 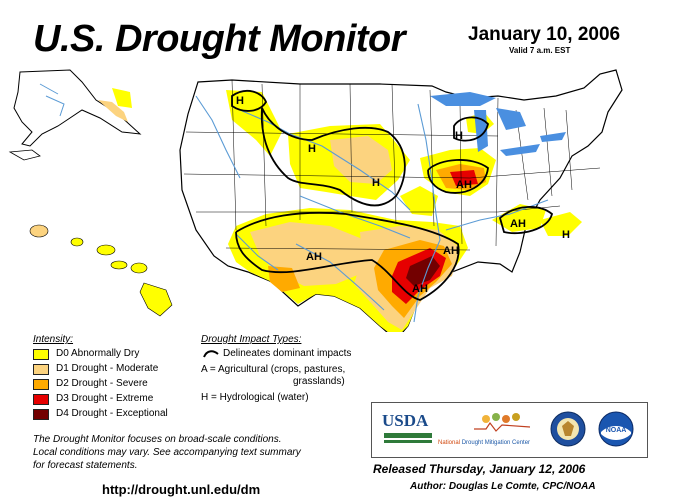 What do you see at coordinates (251, 339) in the screenshot?
I see `impact-title: Drought Impact Types:` at bounding box center [251, 339].